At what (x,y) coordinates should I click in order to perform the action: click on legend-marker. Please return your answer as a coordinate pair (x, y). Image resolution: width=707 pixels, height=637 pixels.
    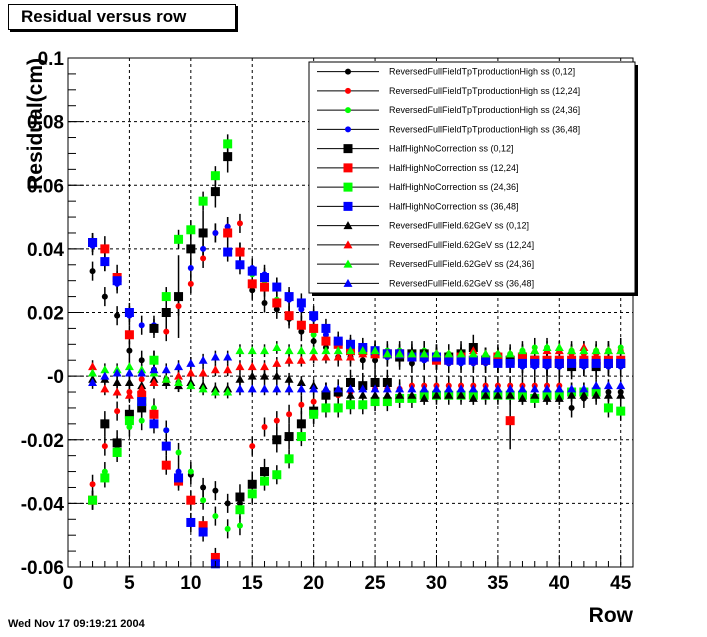
    Looking at the image, I should click on (348, 168).